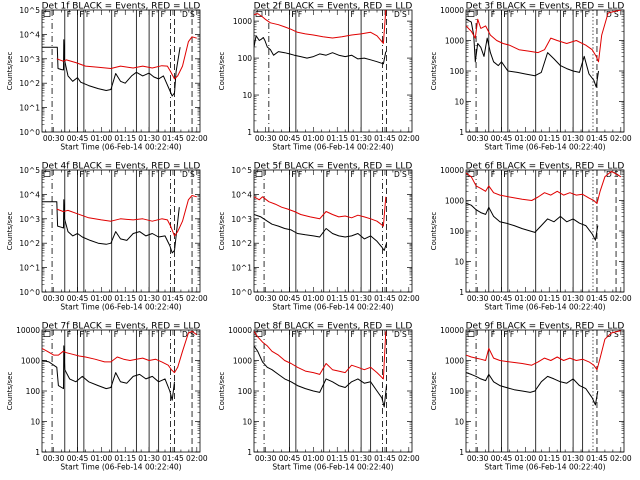 Image resolution: width=640 pixels, height=480 pixels. Describe the element at coordinates (173, 458) in the screenshot. I see `x-tick-label: 01:45` at that location.